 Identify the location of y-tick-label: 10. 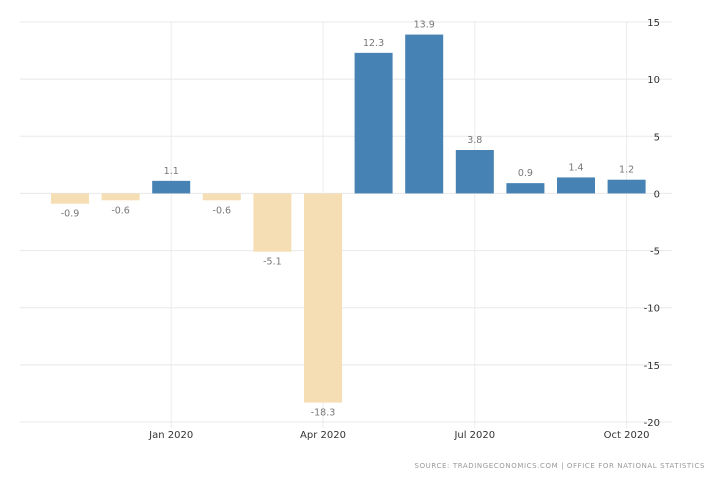
(653, 80).